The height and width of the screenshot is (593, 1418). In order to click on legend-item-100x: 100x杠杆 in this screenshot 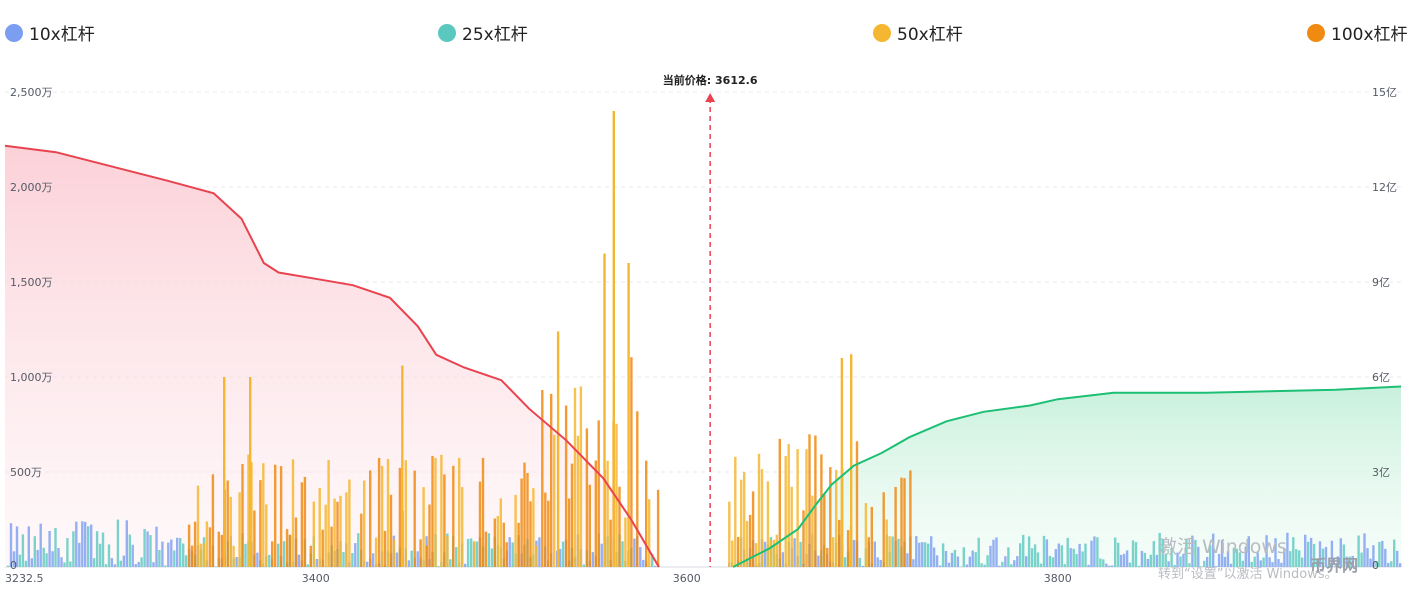, I will do `click(1357, 32)`.